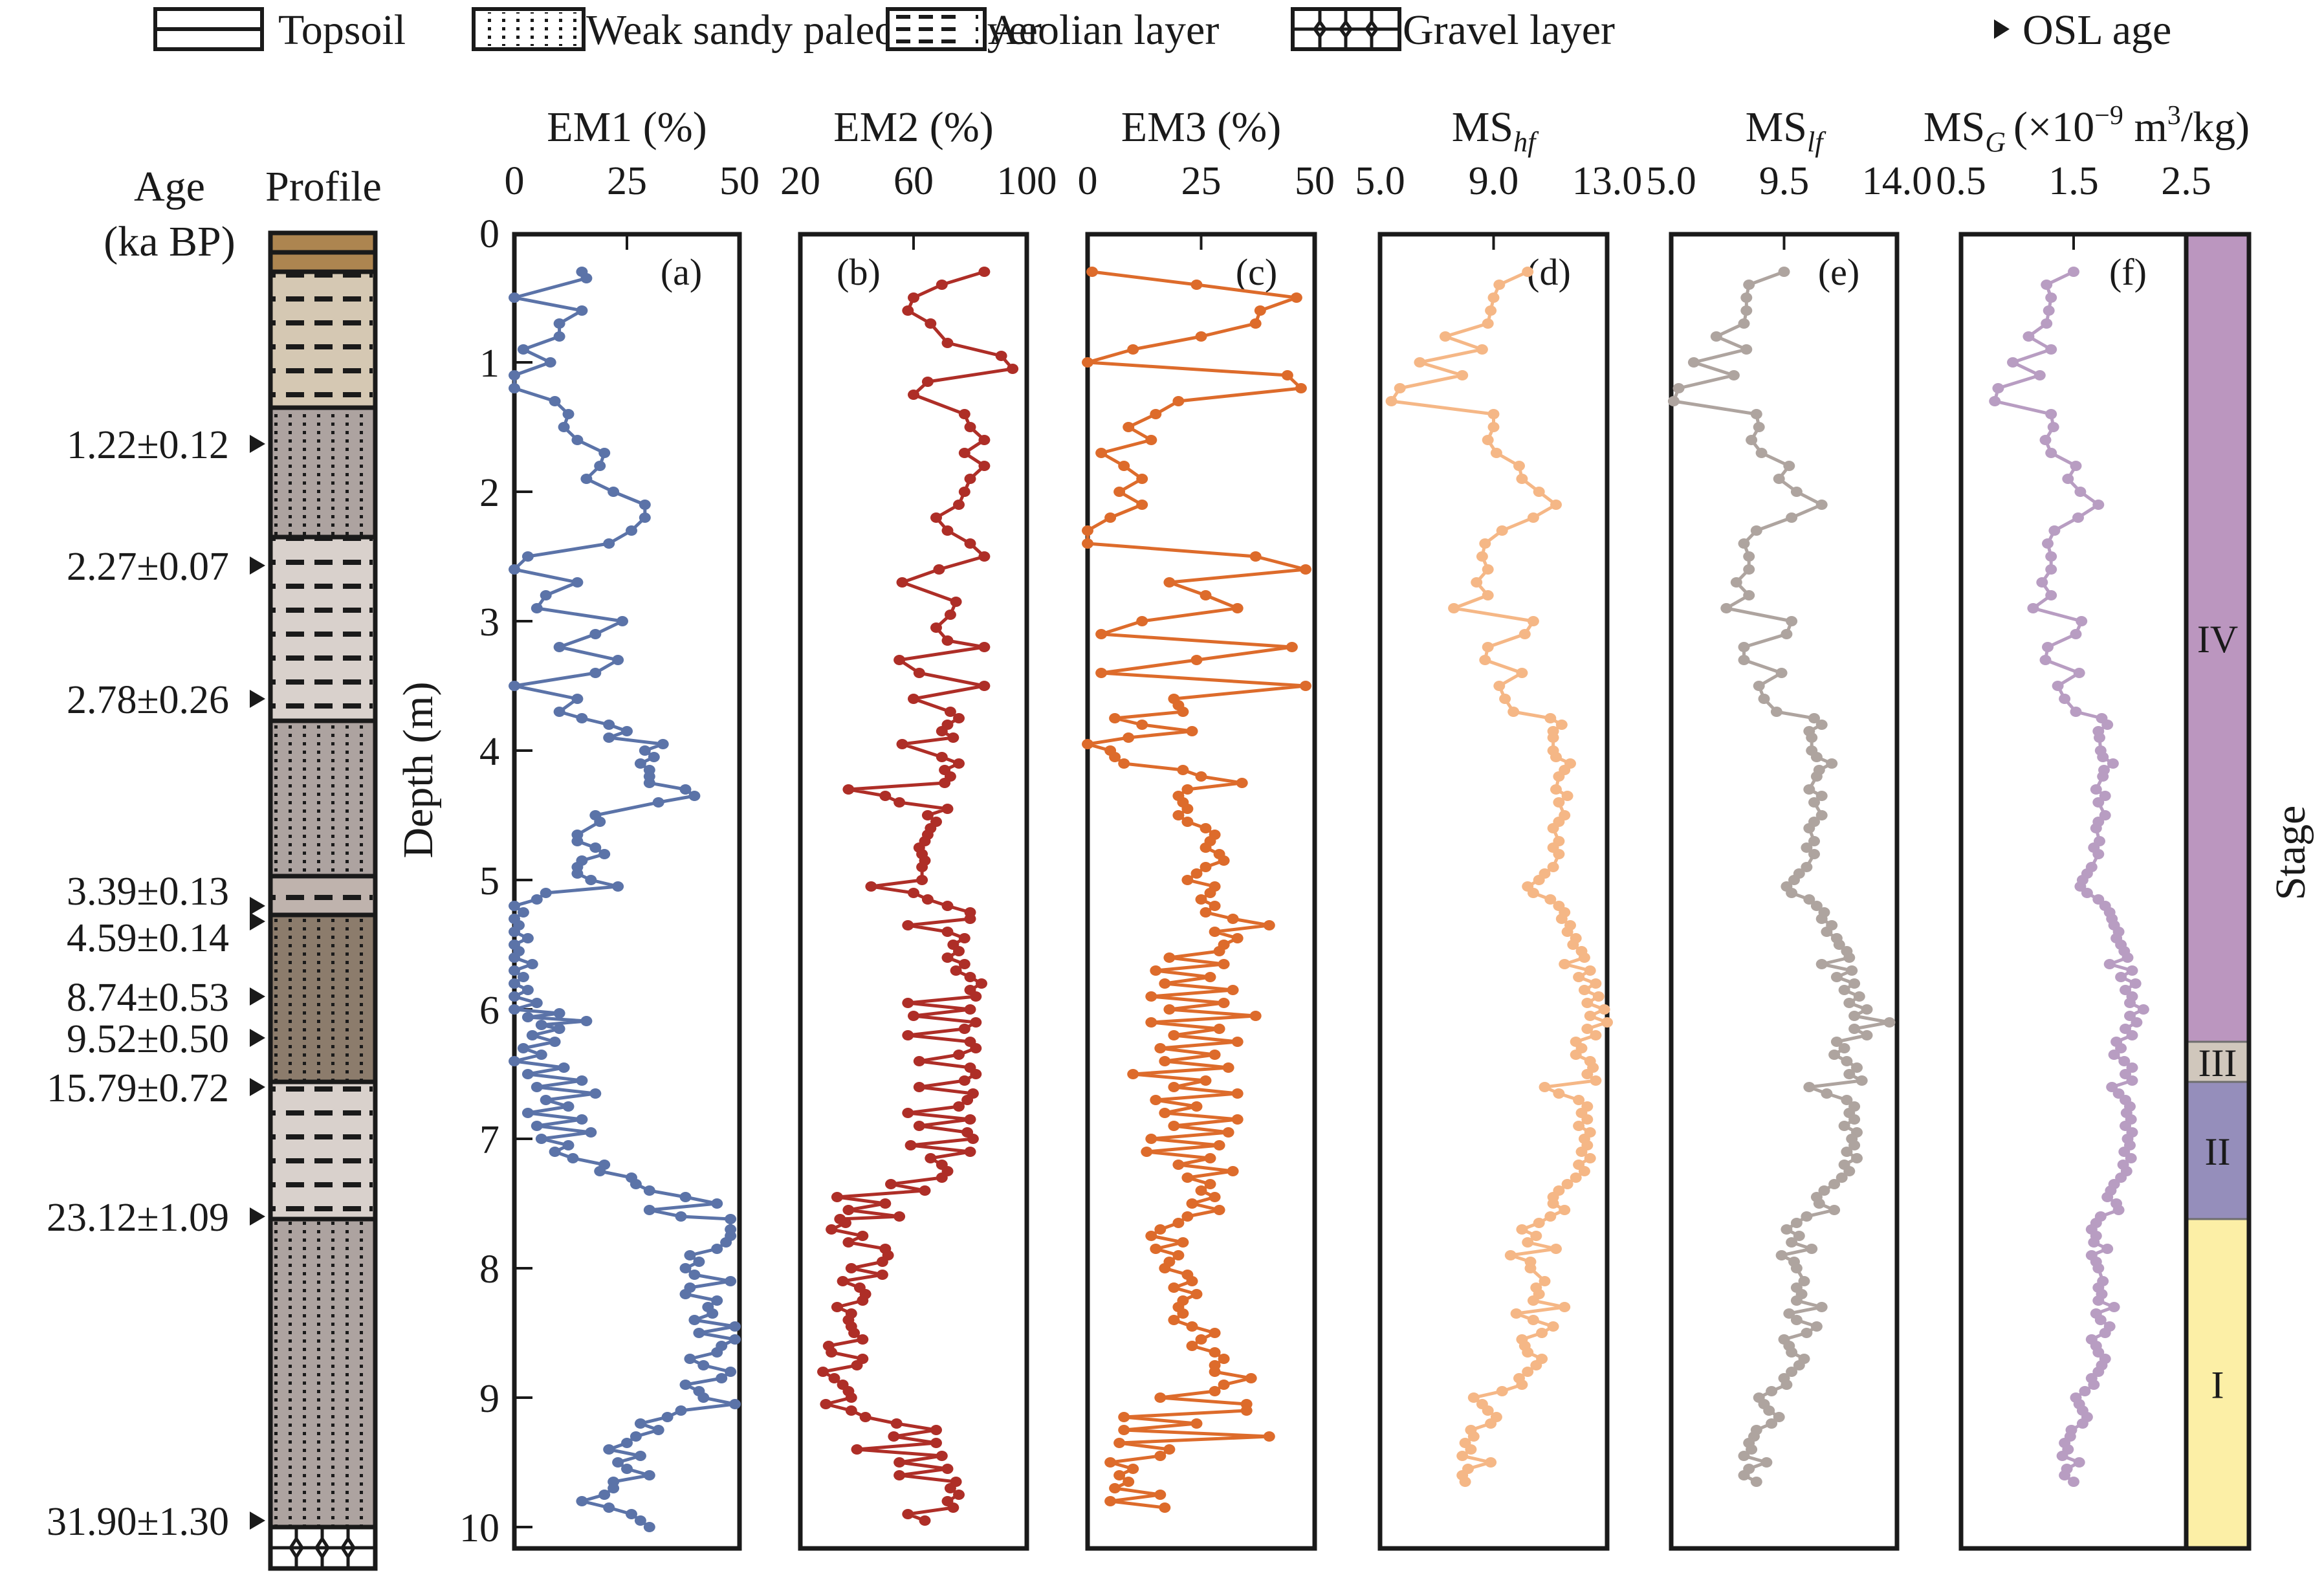 This screenshot has height=1573, width=2324. Describe the element at coordinates (2002, 29) in the screenshot. I see `osl-triangle-icon` at that location.